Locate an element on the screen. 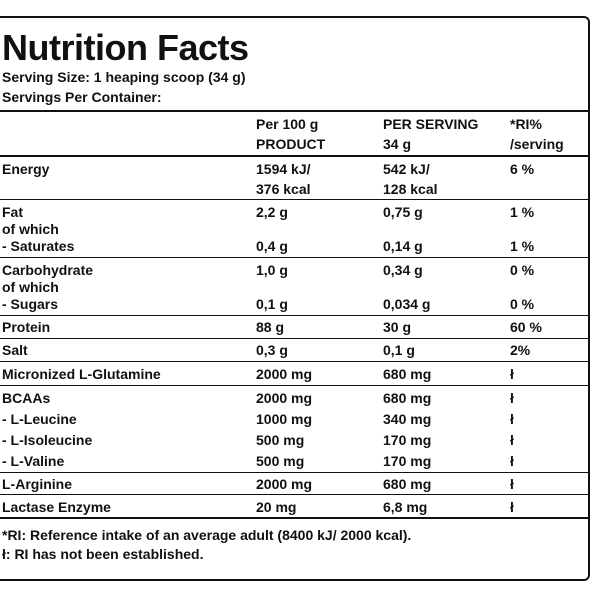  row-valine-ri: ł is located at coordinates (512, 461).